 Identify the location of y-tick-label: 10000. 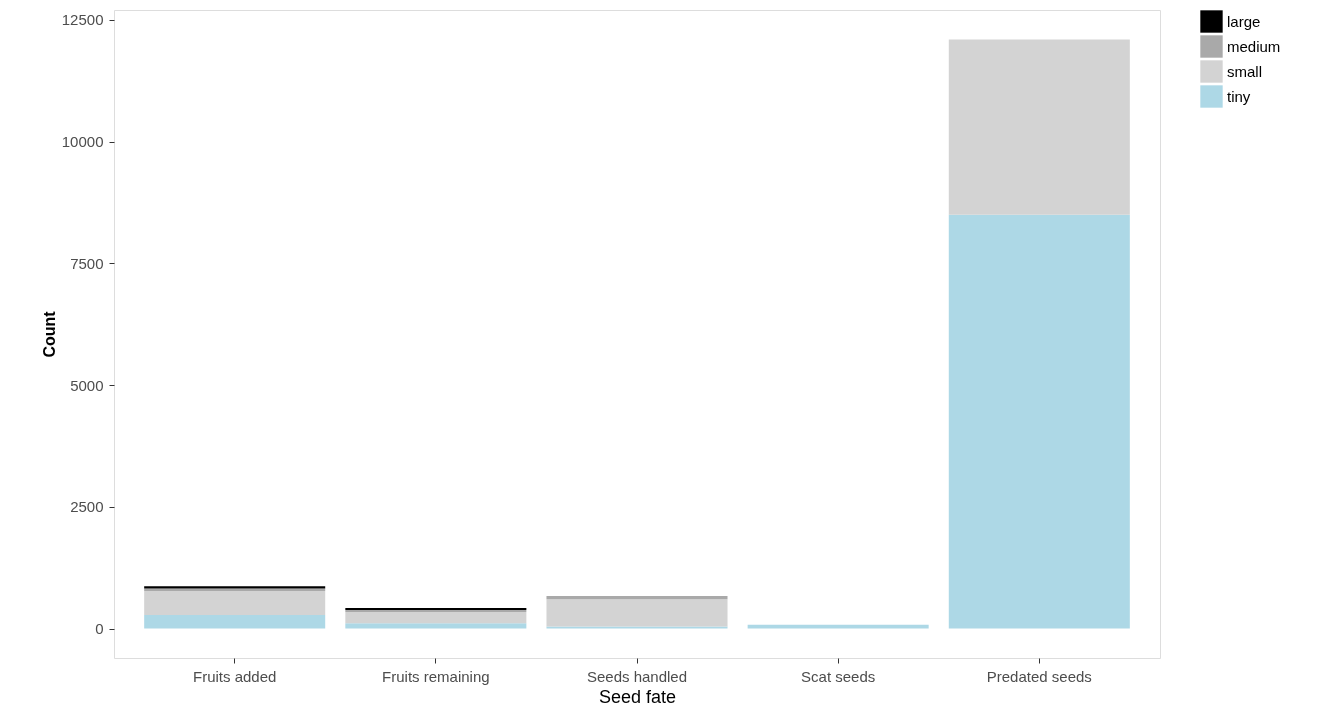
(82, 142).